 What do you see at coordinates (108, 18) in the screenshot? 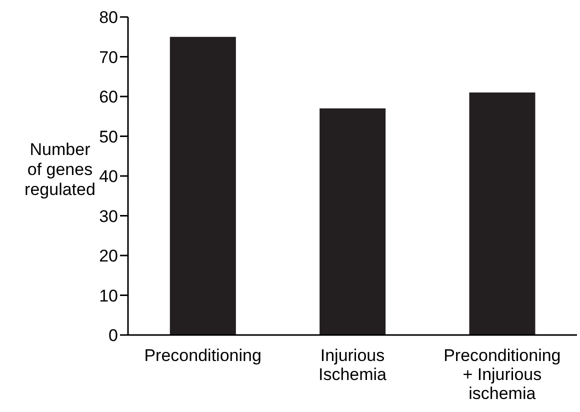
I see `y-tick-label: 80` at bounding box center [108, 18].